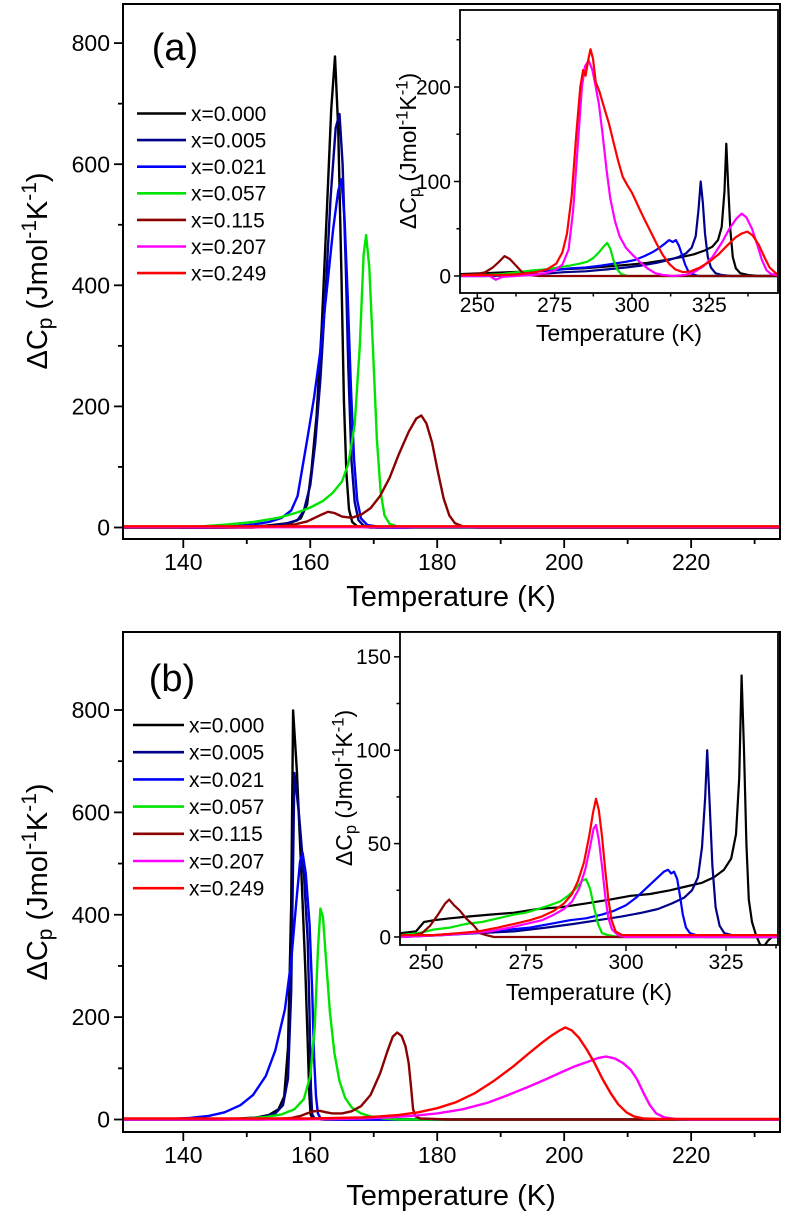 This screenshot has height=1220, width=785. Describe the element at coordinates (433, 182) in the screenshot. I see `y-tick-label: 100` at that location.